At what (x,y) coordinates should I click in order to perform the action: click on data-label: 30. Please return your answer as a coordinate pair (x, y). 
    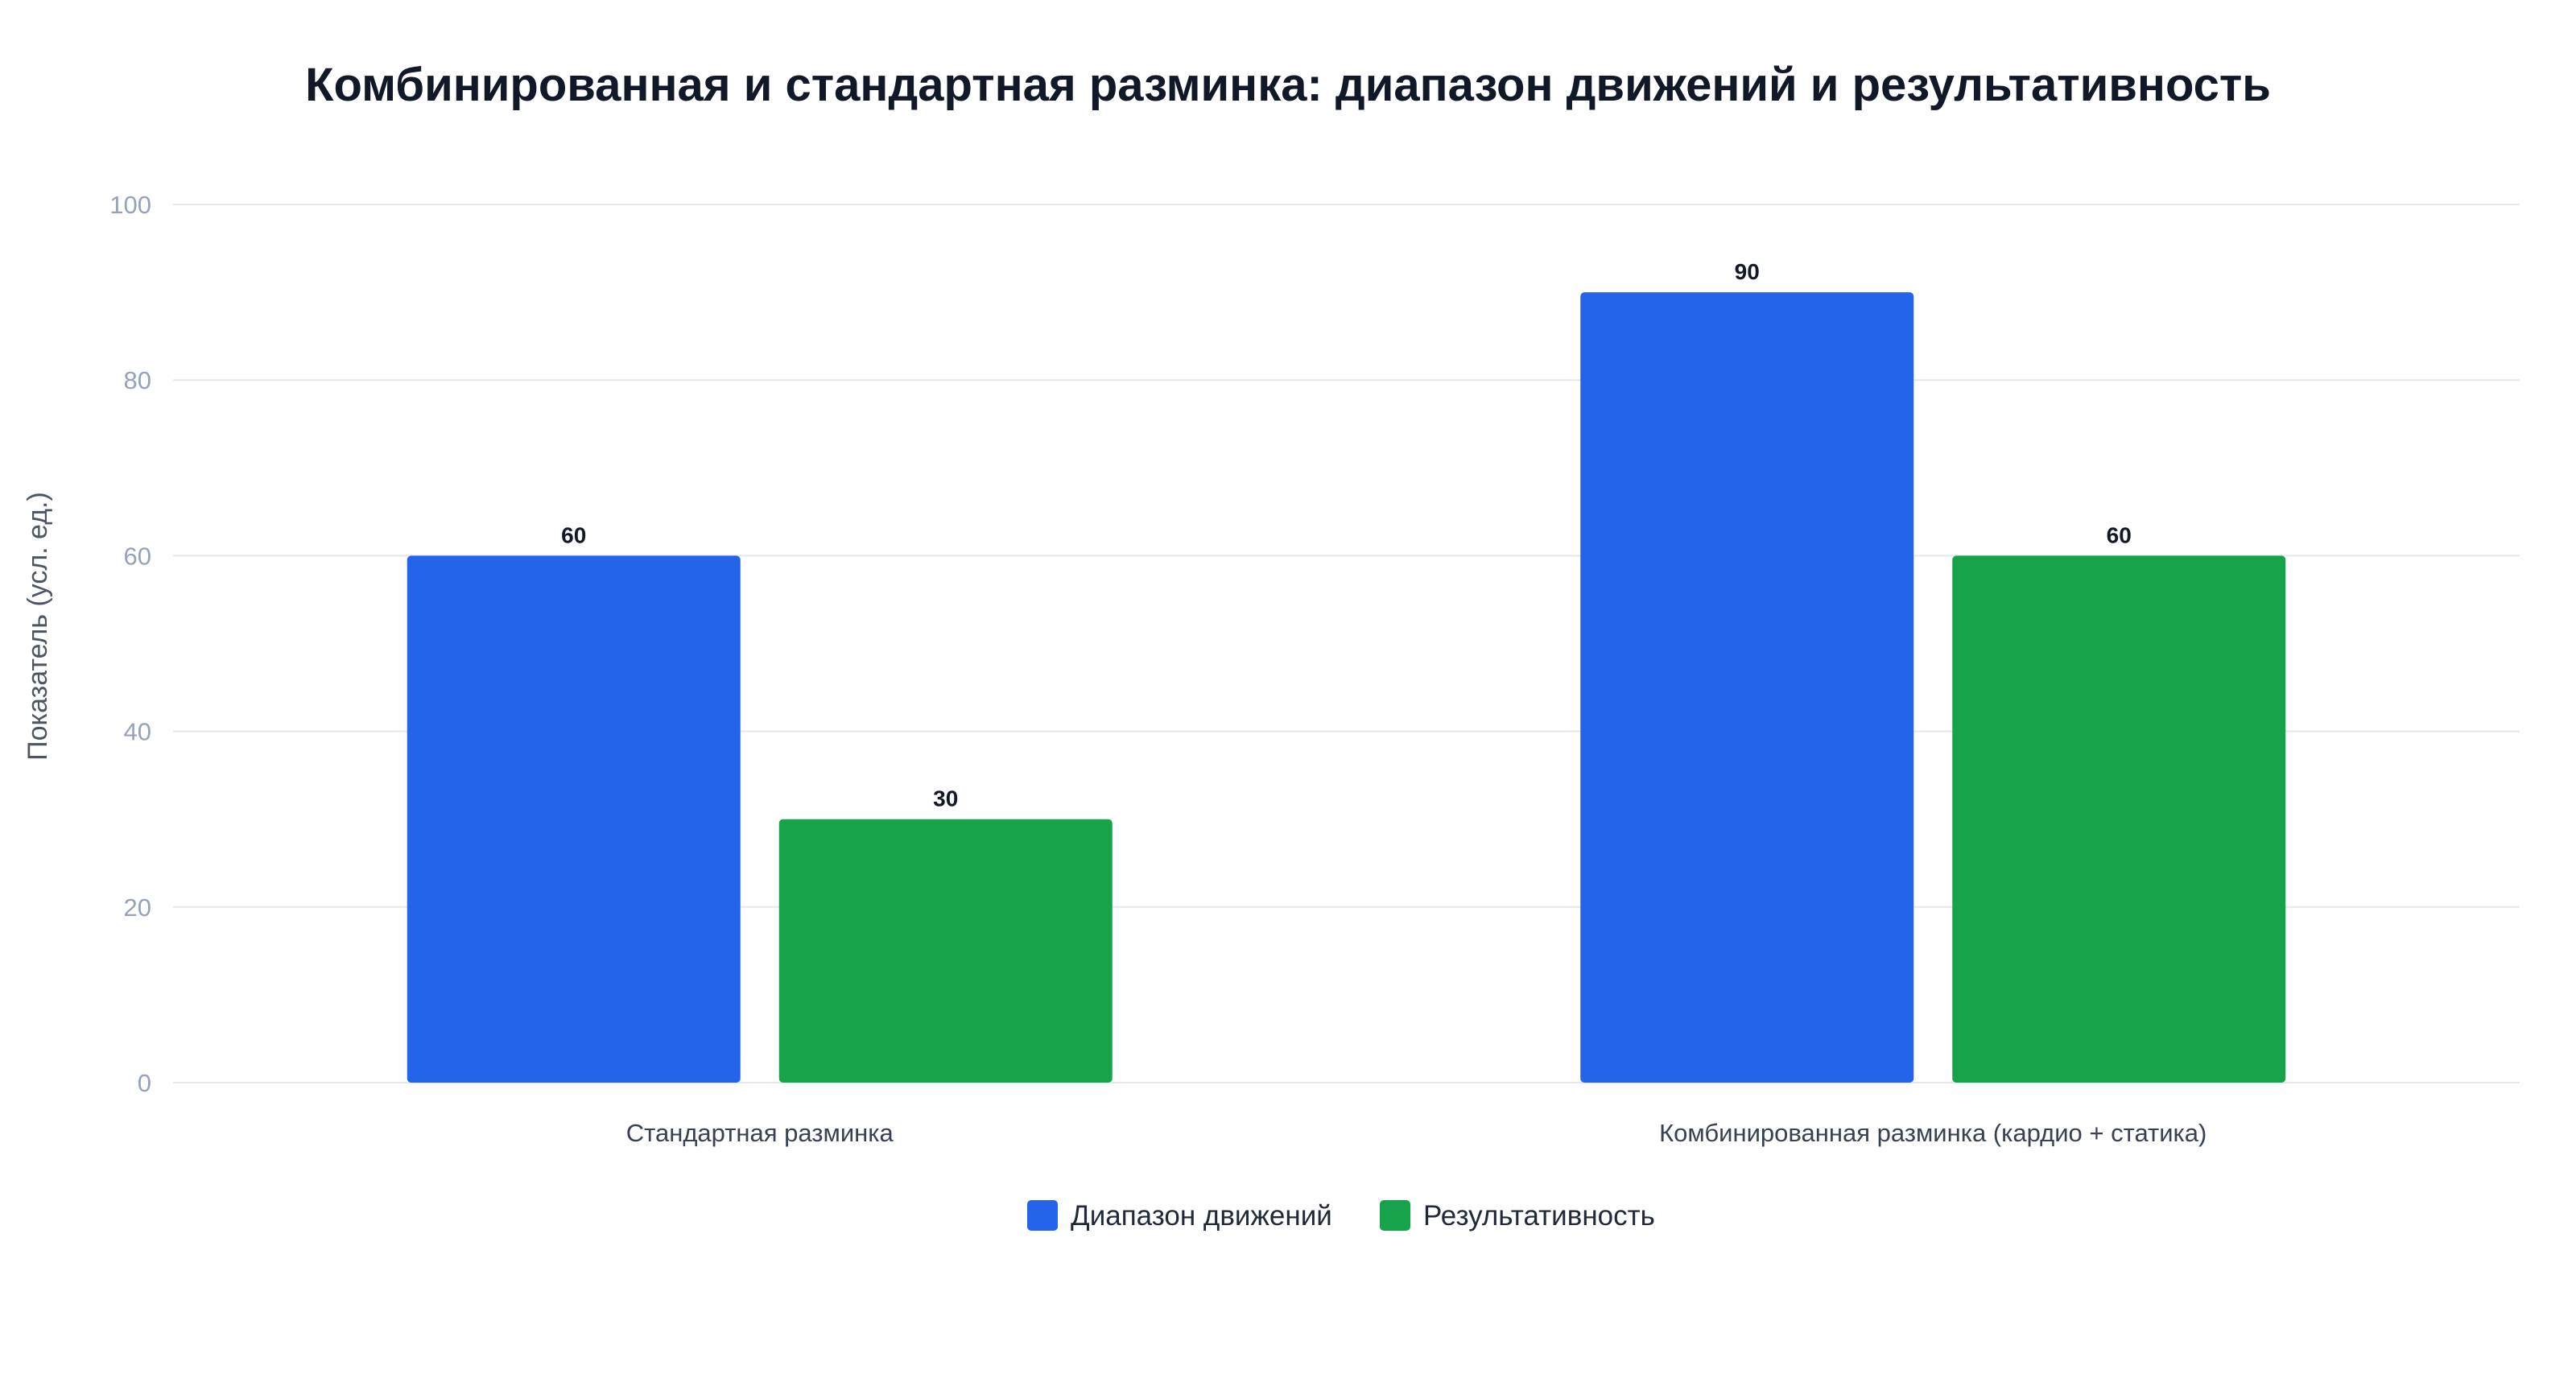
    Looking at the image, I should click on (945, 798).